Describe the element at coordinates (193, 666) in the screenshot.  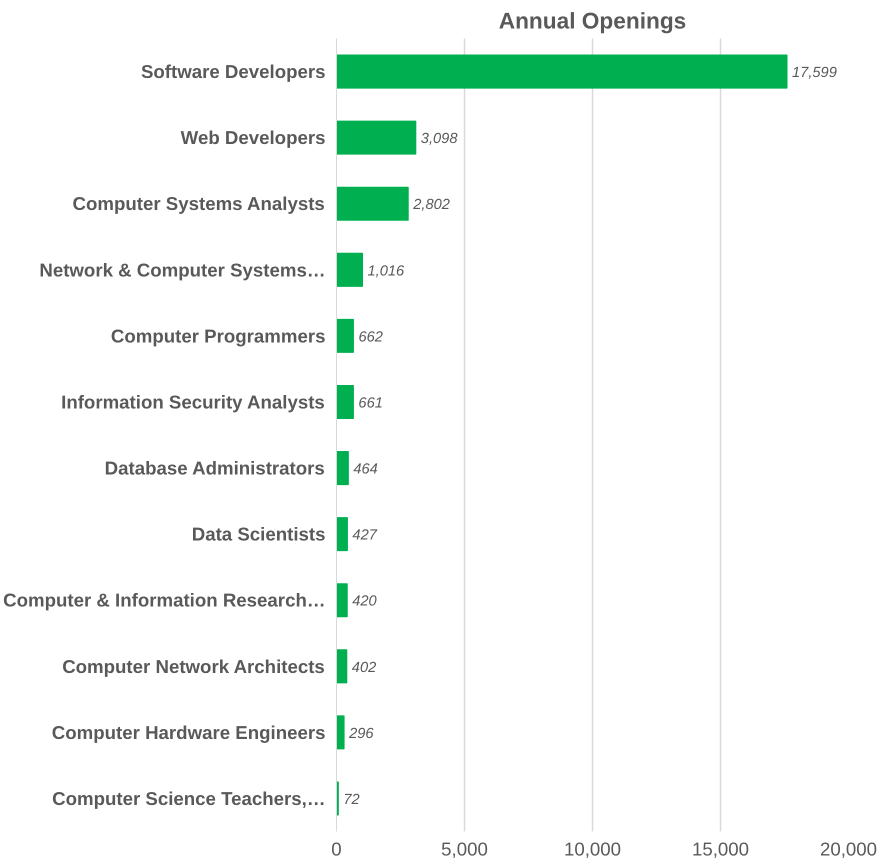
I see `y-tick-label: Computer Network Architects` at that location.